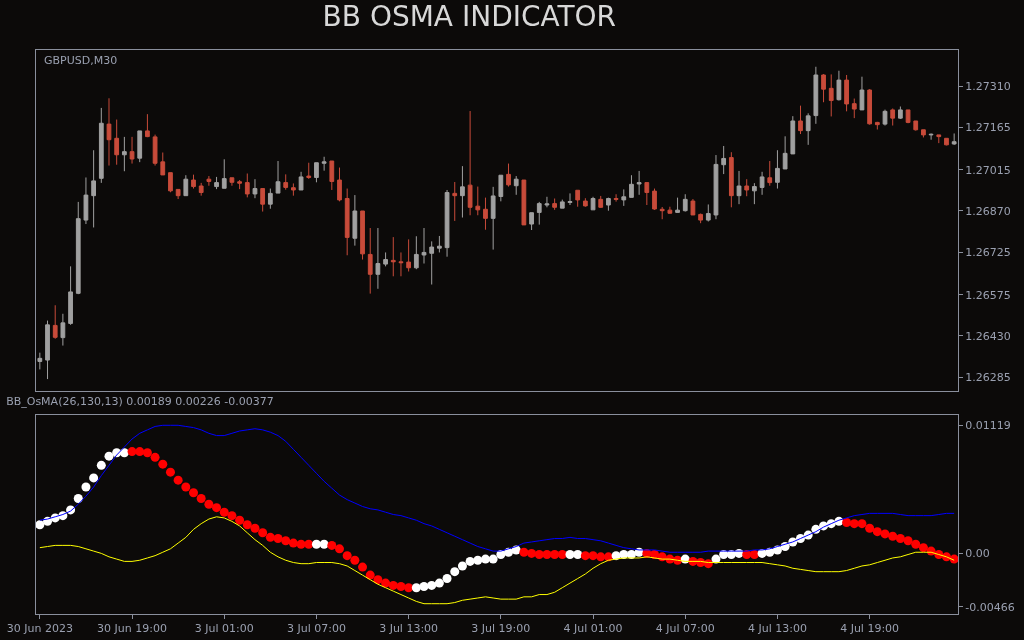  I want to click on y-tick-label: 1.27310, so click(988, 86).